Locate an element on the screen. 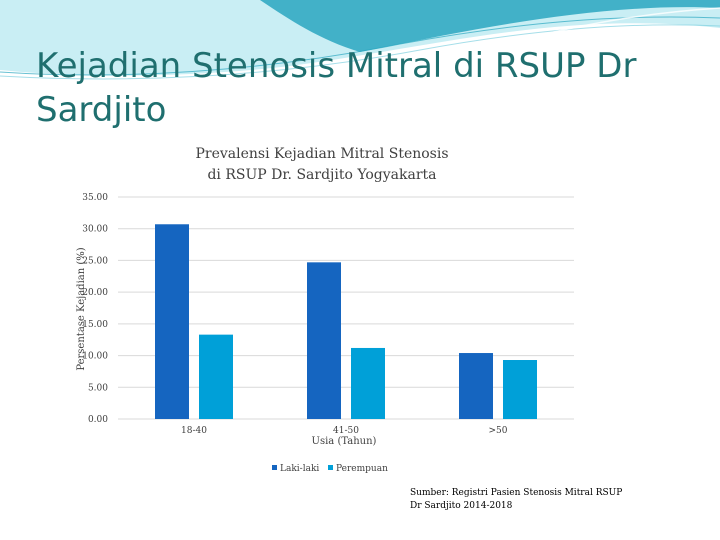 The width and height of the screenshot is (720, 540). x-axis-ticks: 18-40 41-50 >50 is located at coordinates (344, 431).